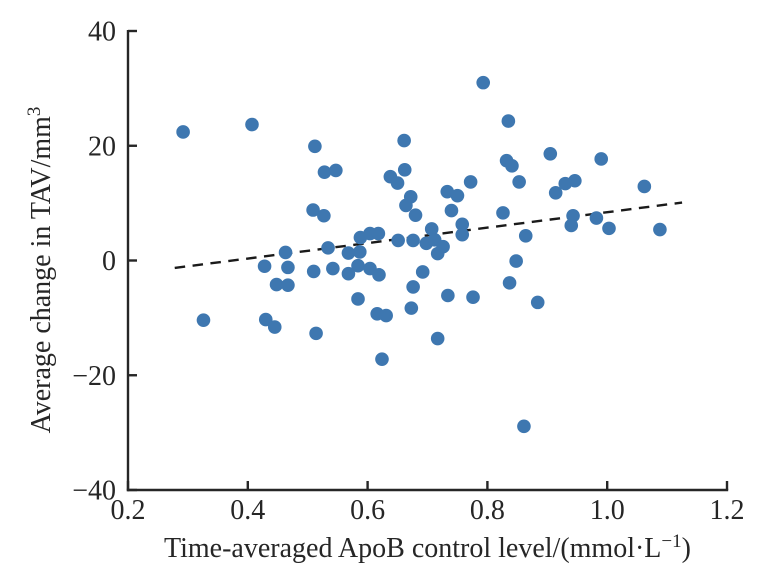 The width and height of the screenshot is (768, 579). Describe the element at coordinates (607, 510) in the screenshot. I see `x-tick-label: 1.0` at that location.